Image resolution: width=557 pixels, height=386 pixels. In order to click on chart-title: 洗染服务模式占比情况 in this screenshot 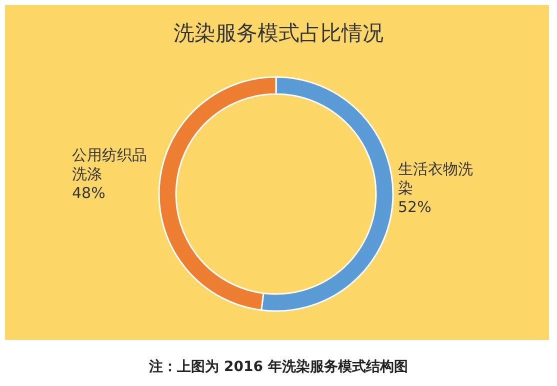, I will do `click(279, 33)`.